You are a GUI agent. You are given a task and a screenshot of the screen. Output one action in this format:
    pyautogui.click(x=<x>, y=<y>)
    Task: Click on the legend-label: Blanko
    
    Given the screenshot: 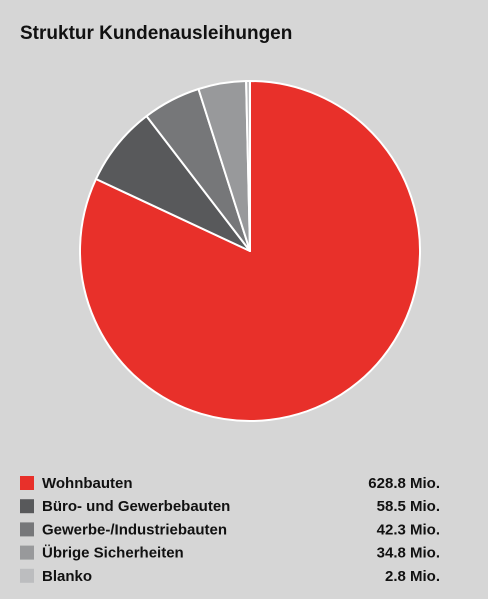 What is the action you would take?
    pyautogui.click(x=67, y=576)
    